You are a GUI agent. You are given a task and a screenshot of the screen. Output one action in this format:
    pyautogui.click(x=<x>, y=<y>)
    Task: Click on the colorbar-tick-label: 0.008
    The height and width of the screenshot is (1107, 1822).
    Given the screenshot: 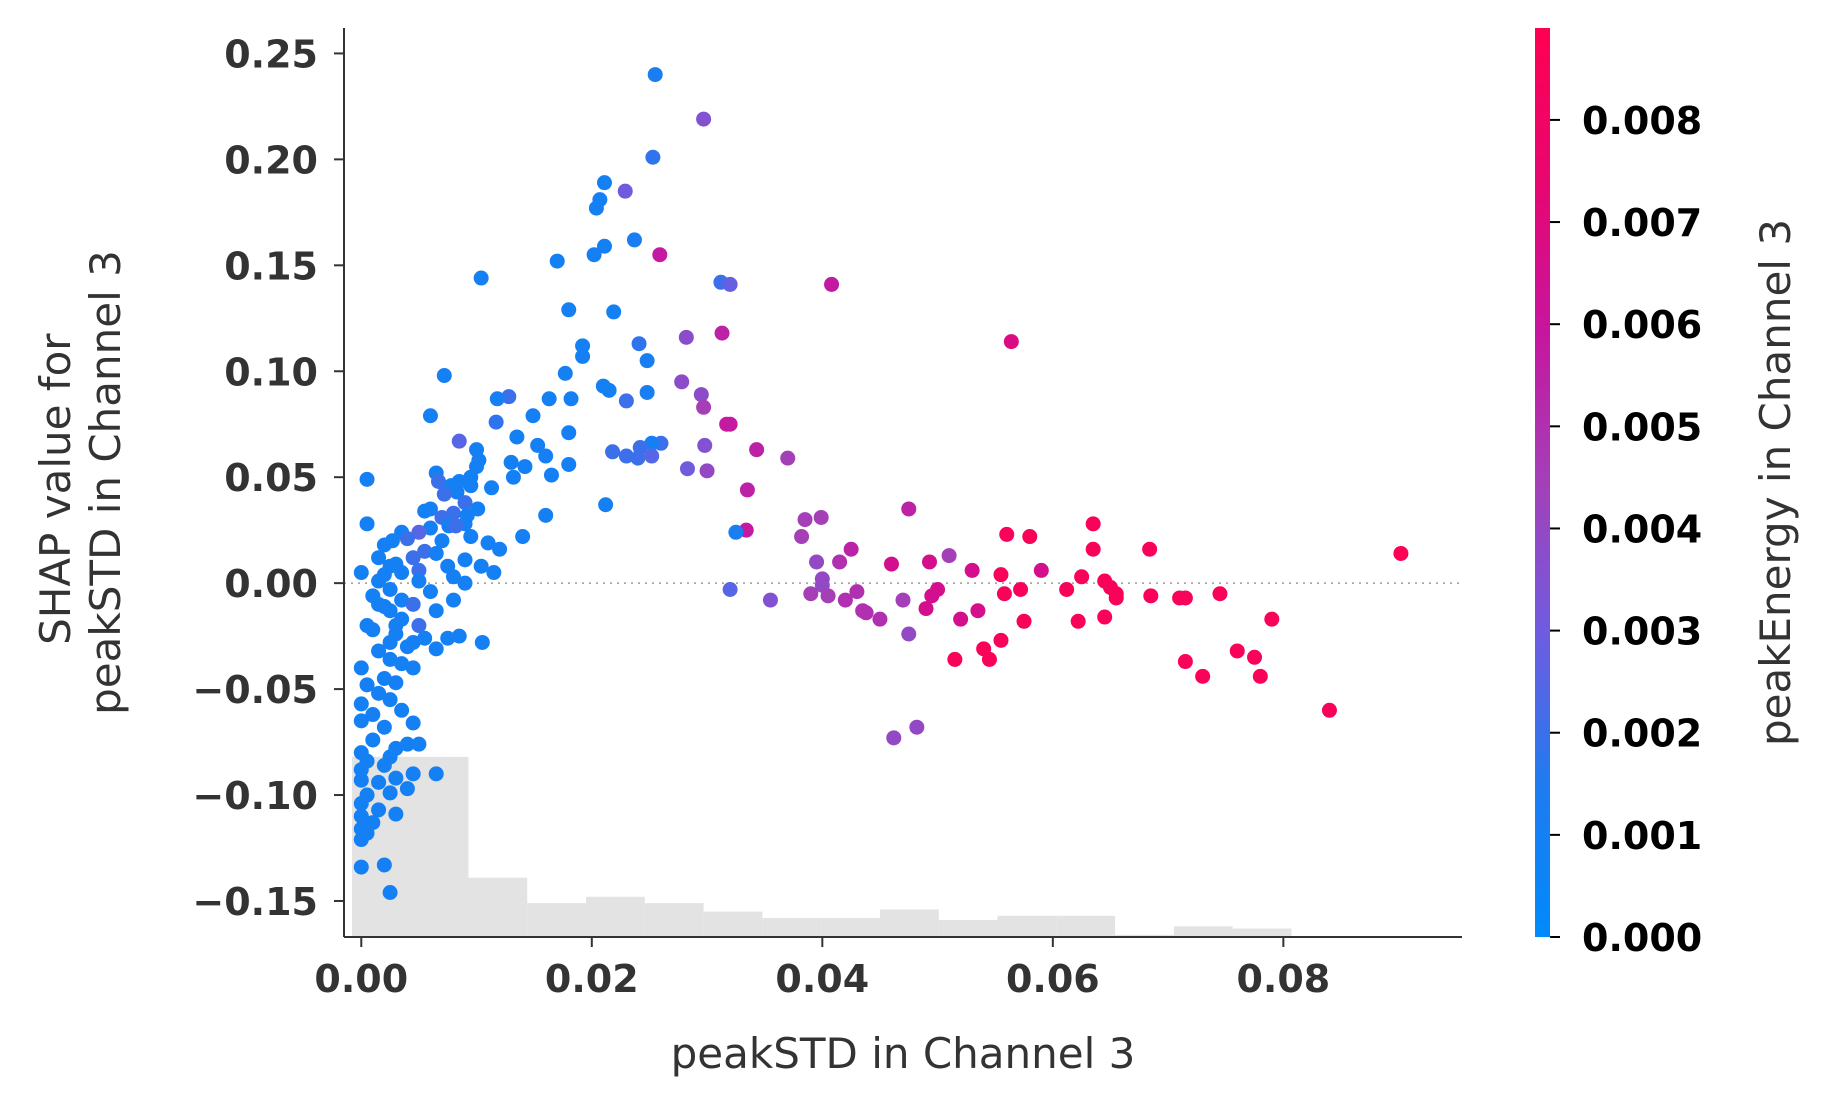 What is the action you would take?
    pyautogui.click(x=1642, y=121)
    